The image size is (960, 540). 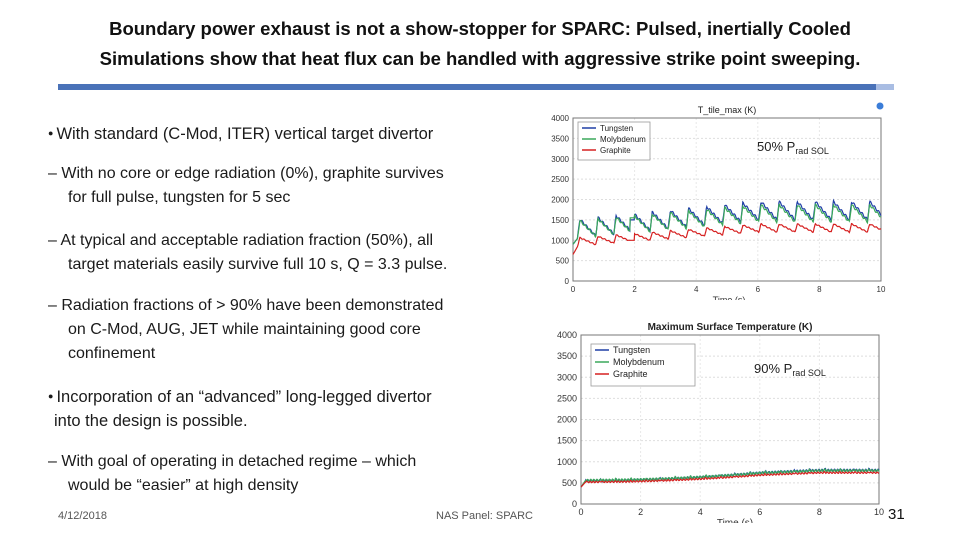 I want to click on sub-bullet-line: confinement, so click(x=112, y=353).